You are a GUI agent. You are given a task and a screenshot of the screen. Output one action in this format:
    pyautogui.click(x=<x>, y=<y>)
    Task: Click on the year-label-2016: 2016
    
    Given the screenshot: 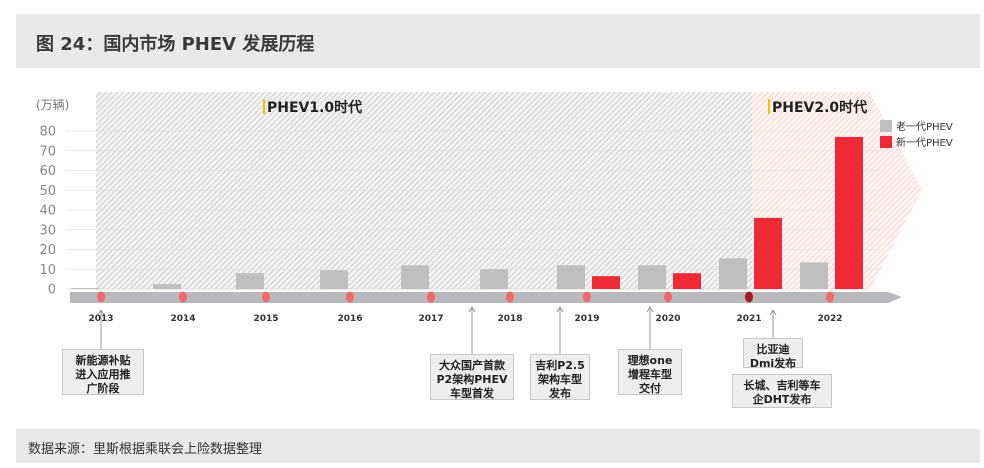 What is the action you would take?
    pyautogui.click(x=349, y=319)
    